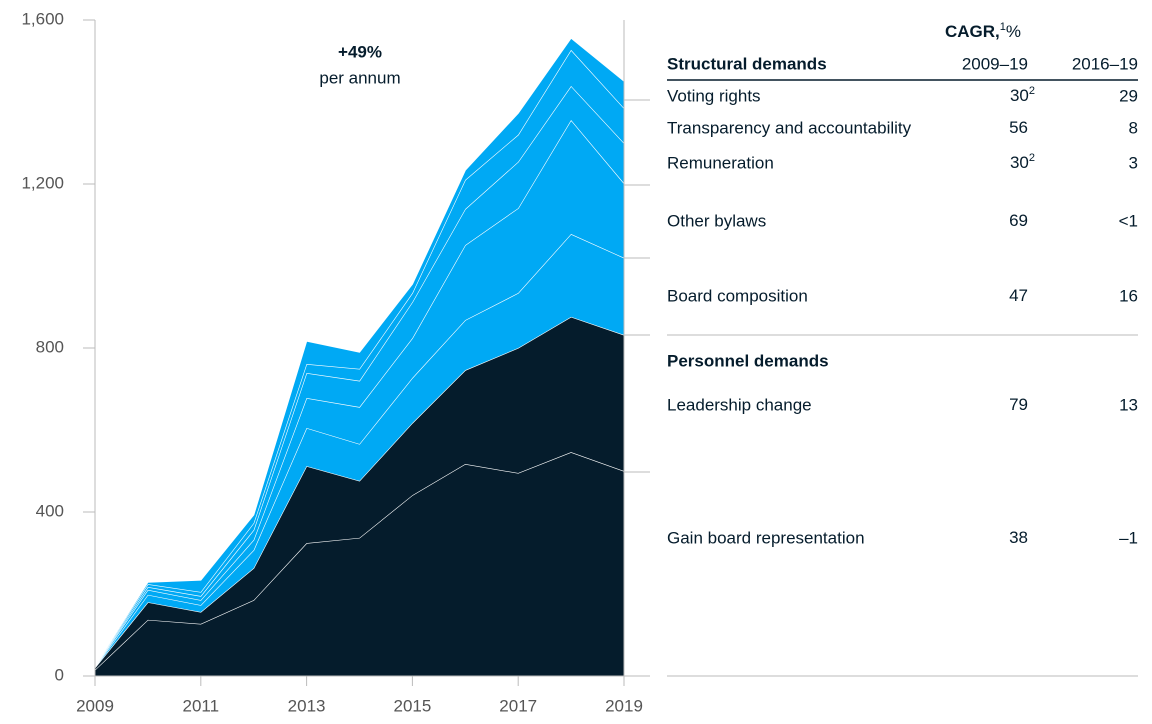 Image resolution: width=1152 pixels, height=724 pixels. Describe the element at coordinates (201, 705) in the screenshot. I see `x-tick-label: 2011` at that location.